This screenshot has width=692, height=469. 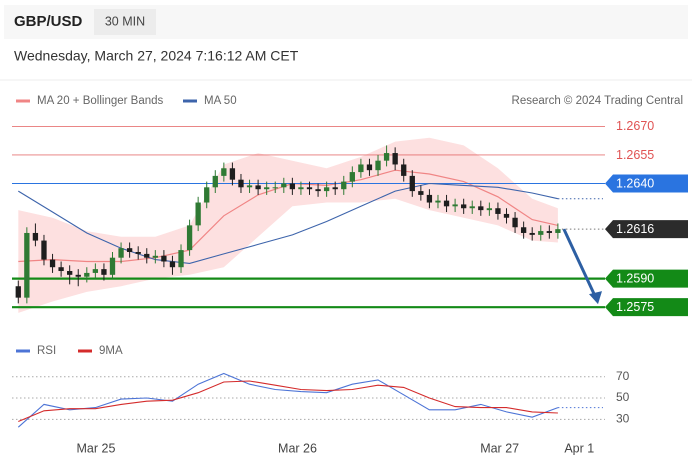 I want to click on forecast-arrow, so click(x=580, y=263).